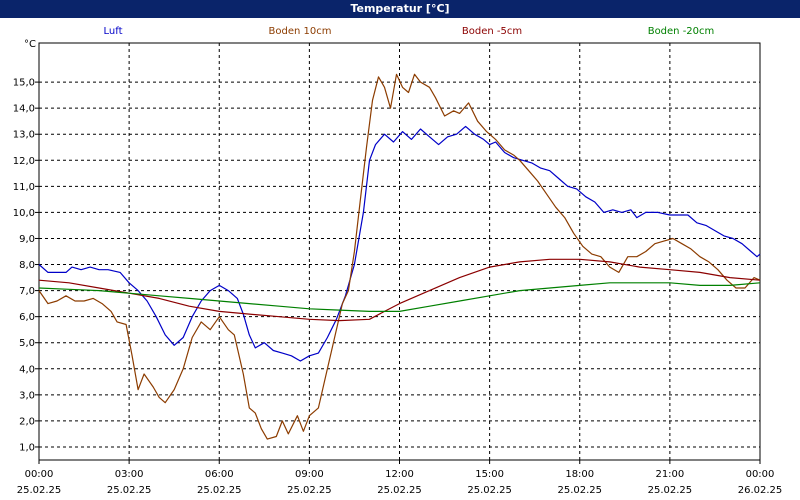  I want to click on y-tick-label: 14,0, so click(24, 109).